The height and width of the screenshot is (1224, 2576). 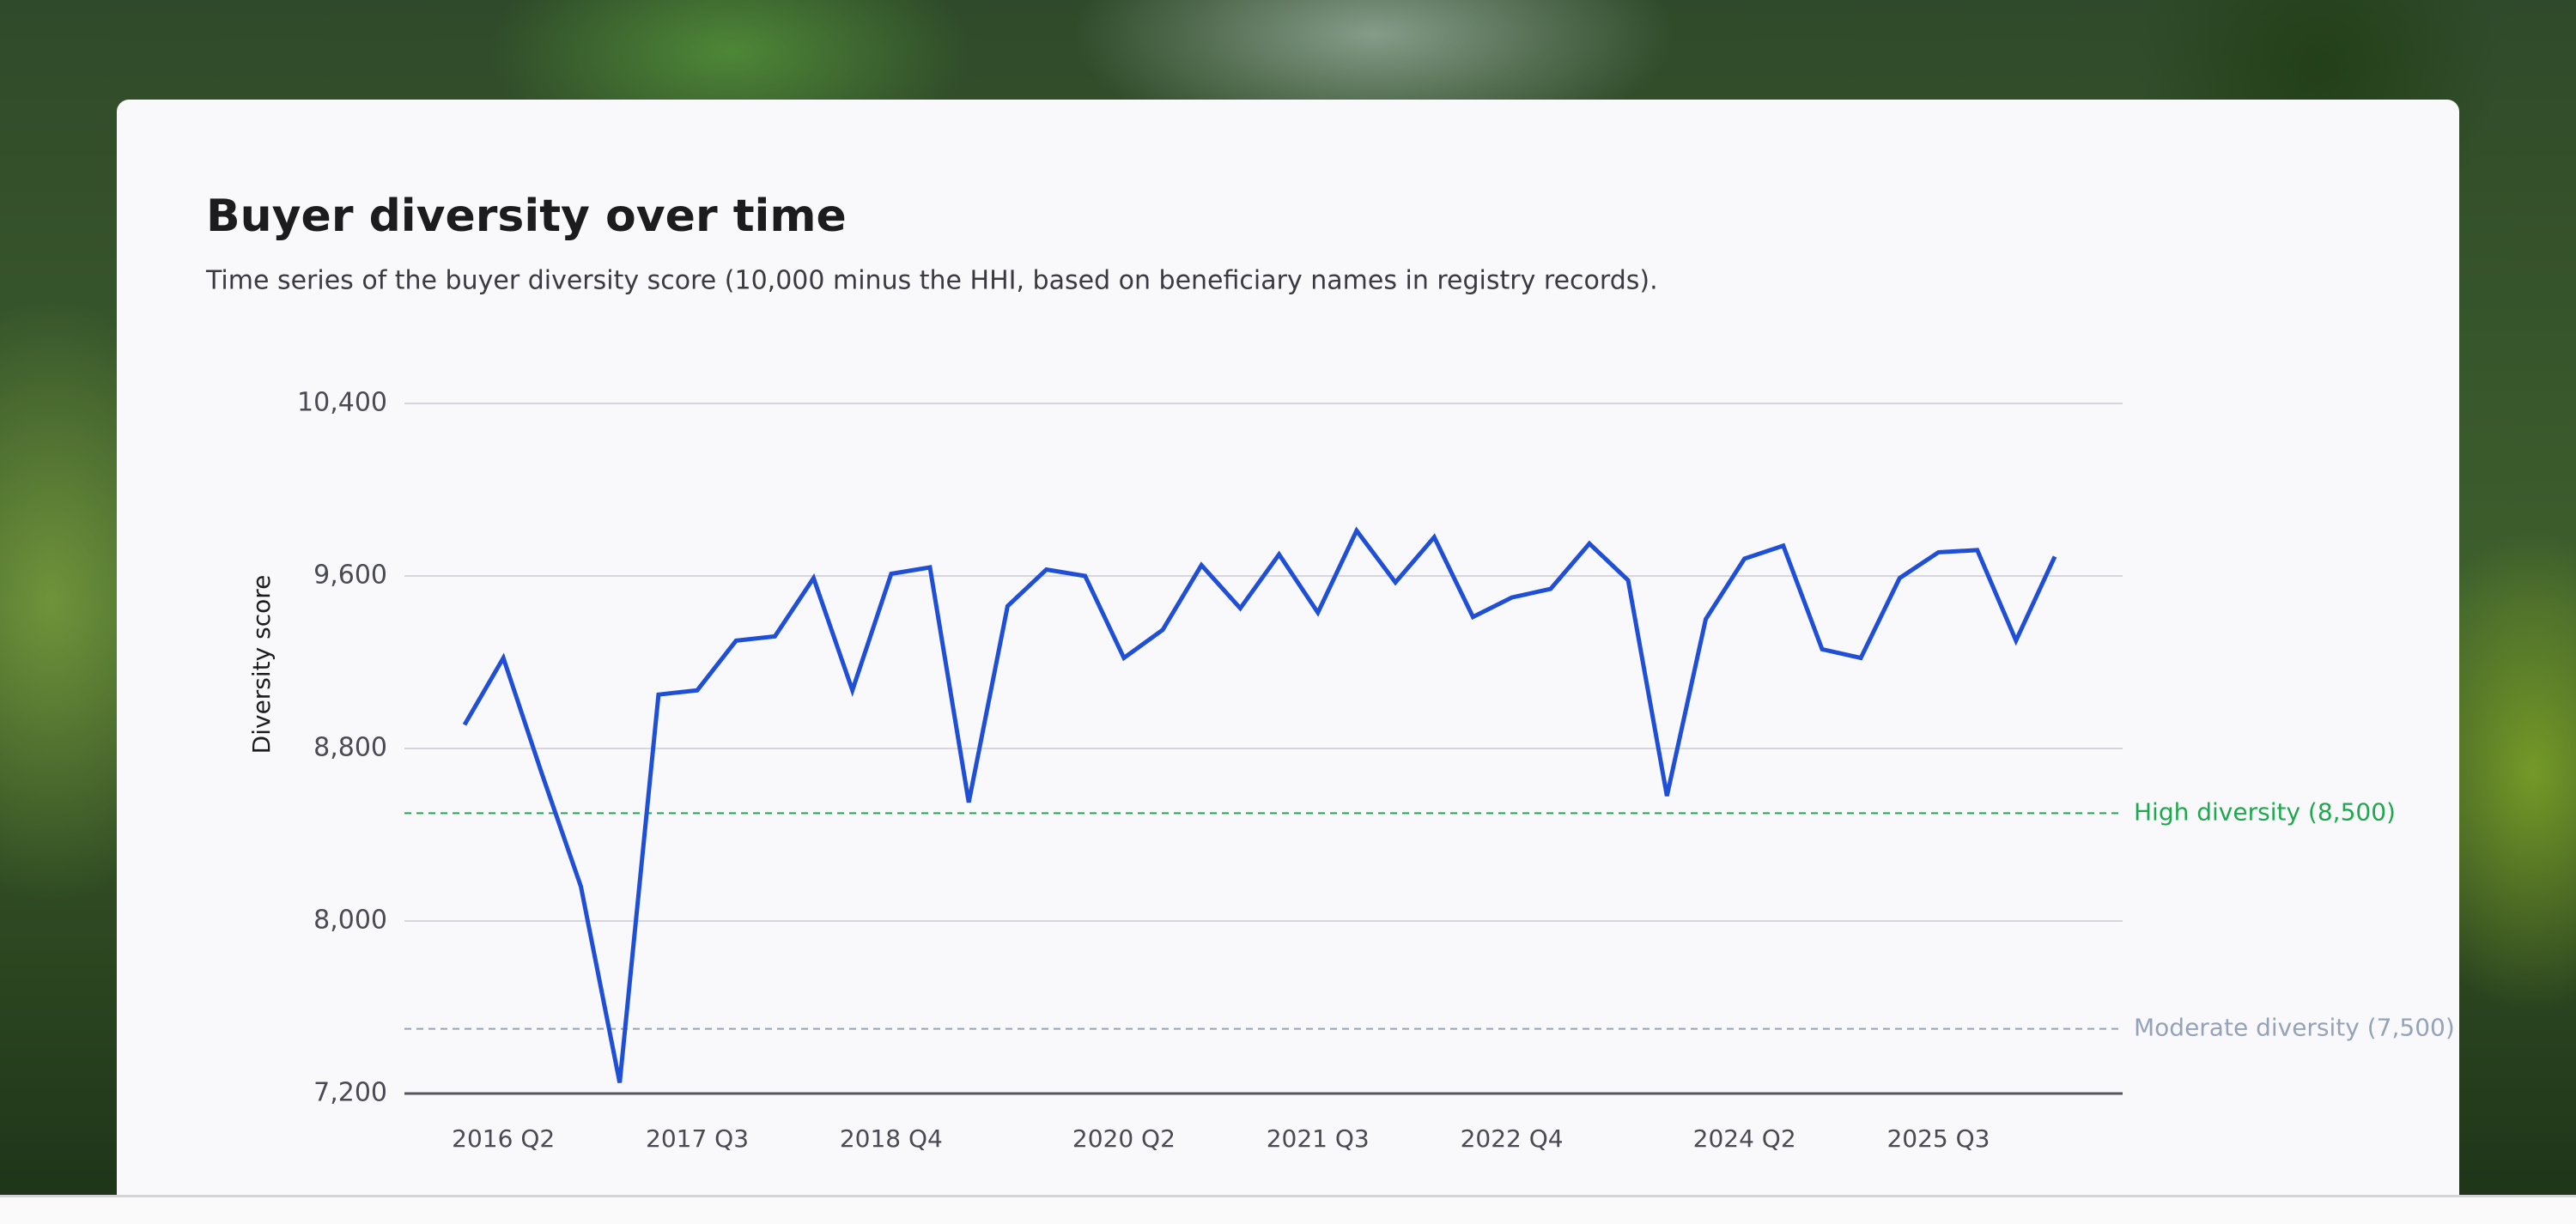 I want to click on x-tick-label: 2025 Q3, so click(x=1938, y=1138).